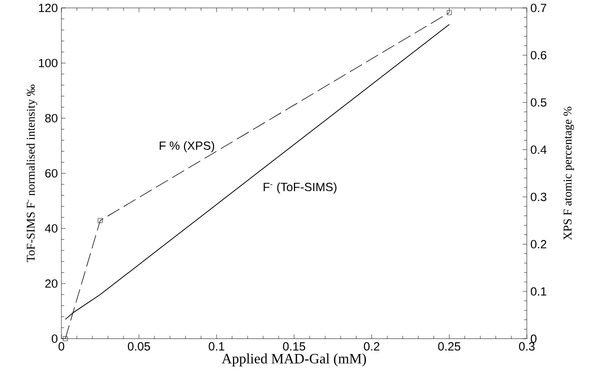 Image resolution: width=611 pixels, height=390 pixels. I want to click on y-tick-label: 80, so click(51, 118).